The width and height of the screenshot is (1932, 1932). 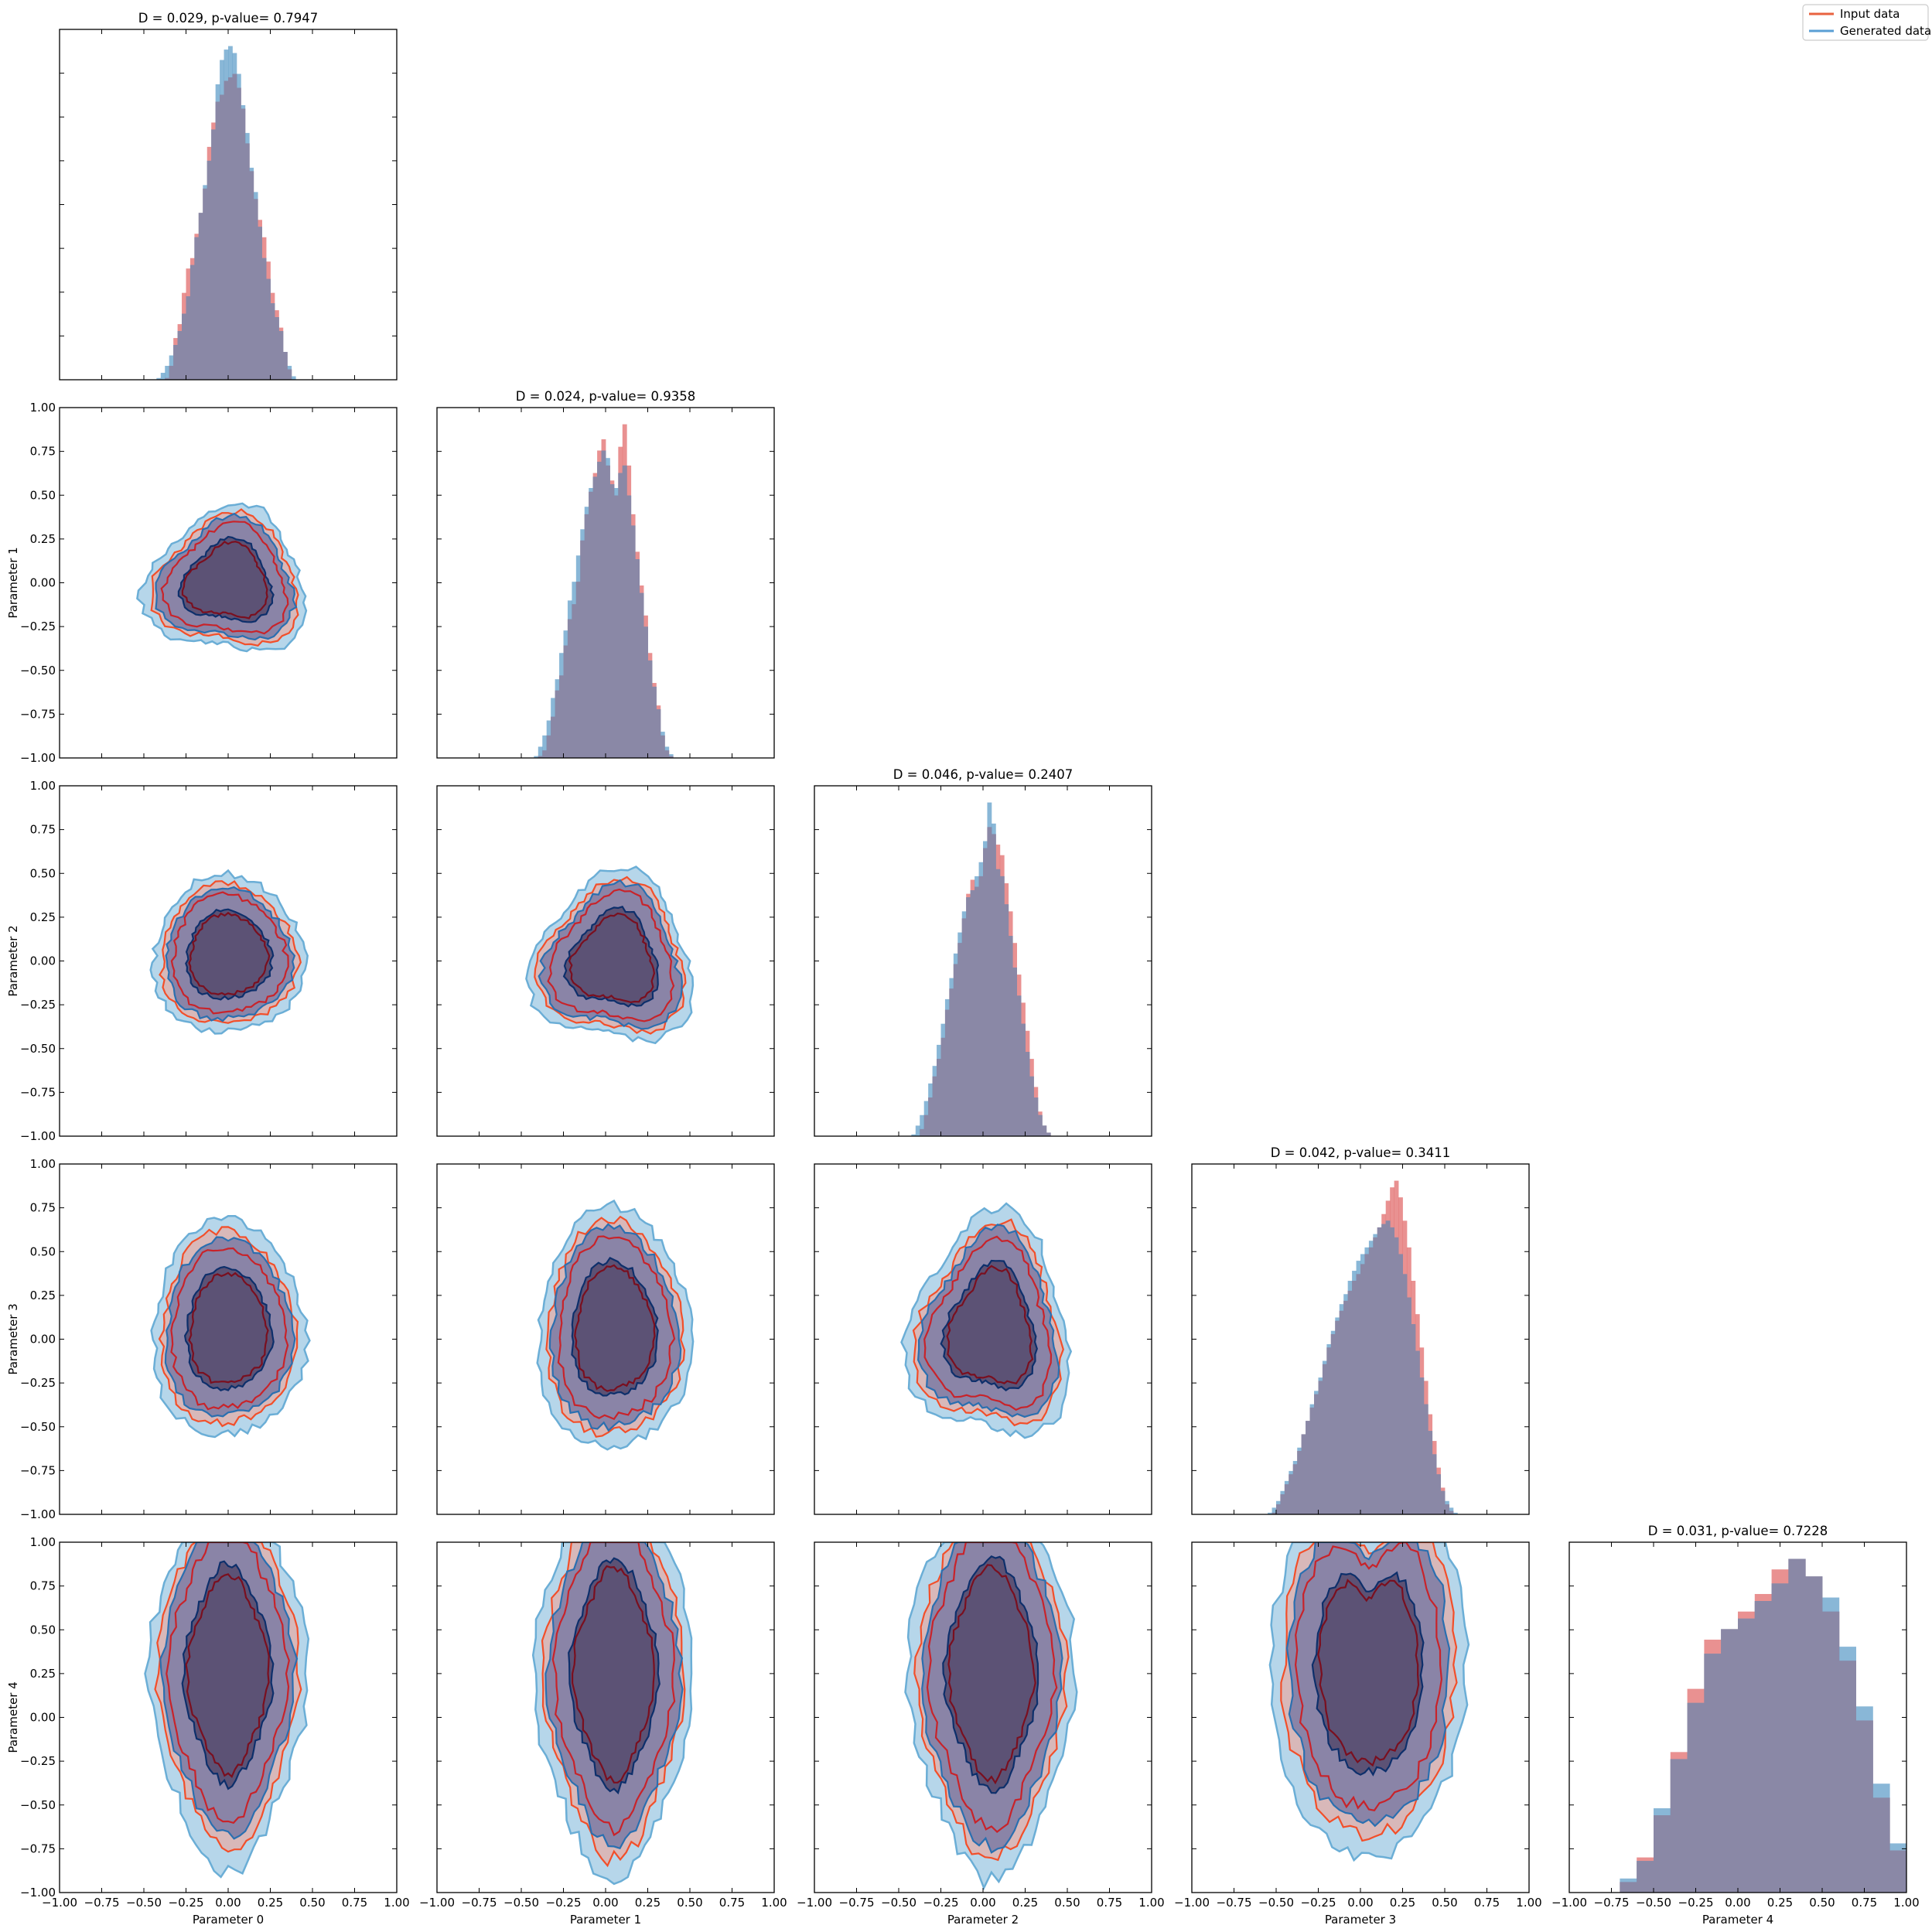 I want to click on panel-title: D = 0.046, p-value= 0.2407, so click(x=983, y=774).